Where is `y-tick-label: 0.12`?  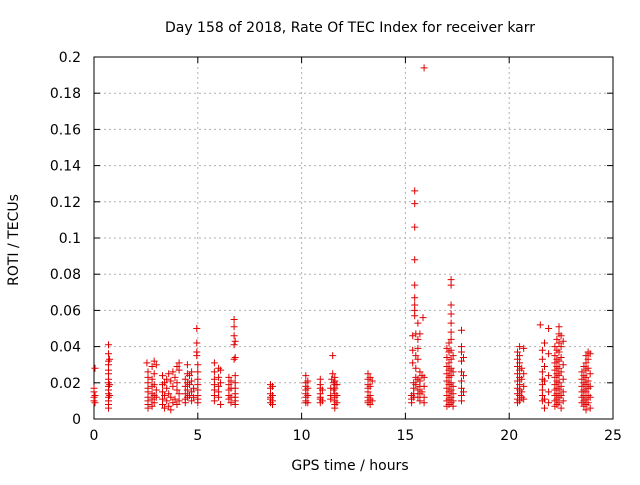
y-tick-label: 0.12 is located at coordinates (65, 203).